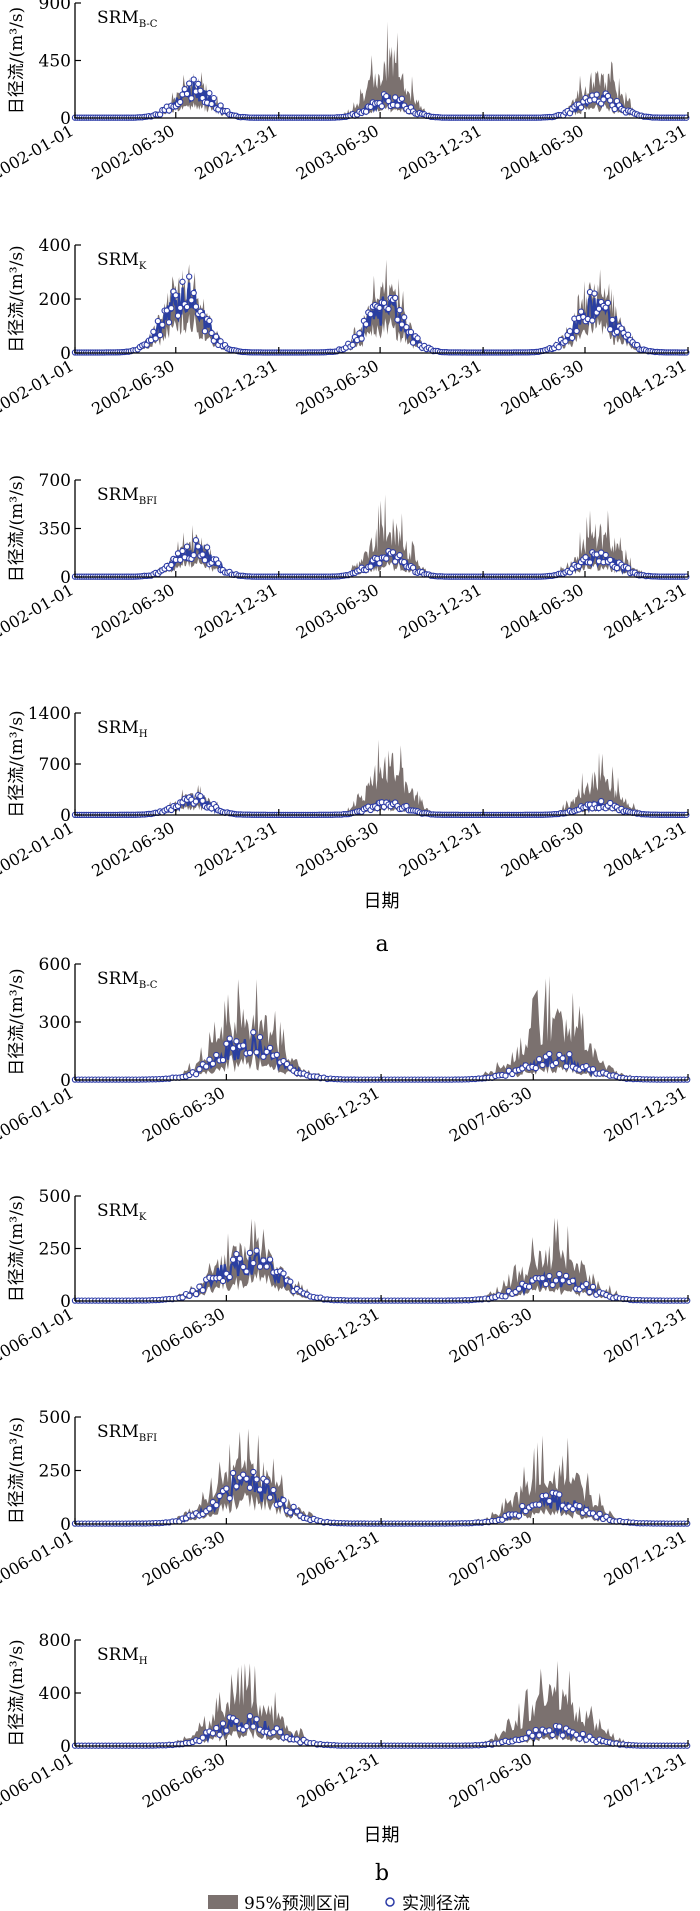 The height and width of the screenshot is (1911, 700). Describe the element at coordinates (382, 901) in the screenshot. I see `x-axis-label: 日期` at that location.